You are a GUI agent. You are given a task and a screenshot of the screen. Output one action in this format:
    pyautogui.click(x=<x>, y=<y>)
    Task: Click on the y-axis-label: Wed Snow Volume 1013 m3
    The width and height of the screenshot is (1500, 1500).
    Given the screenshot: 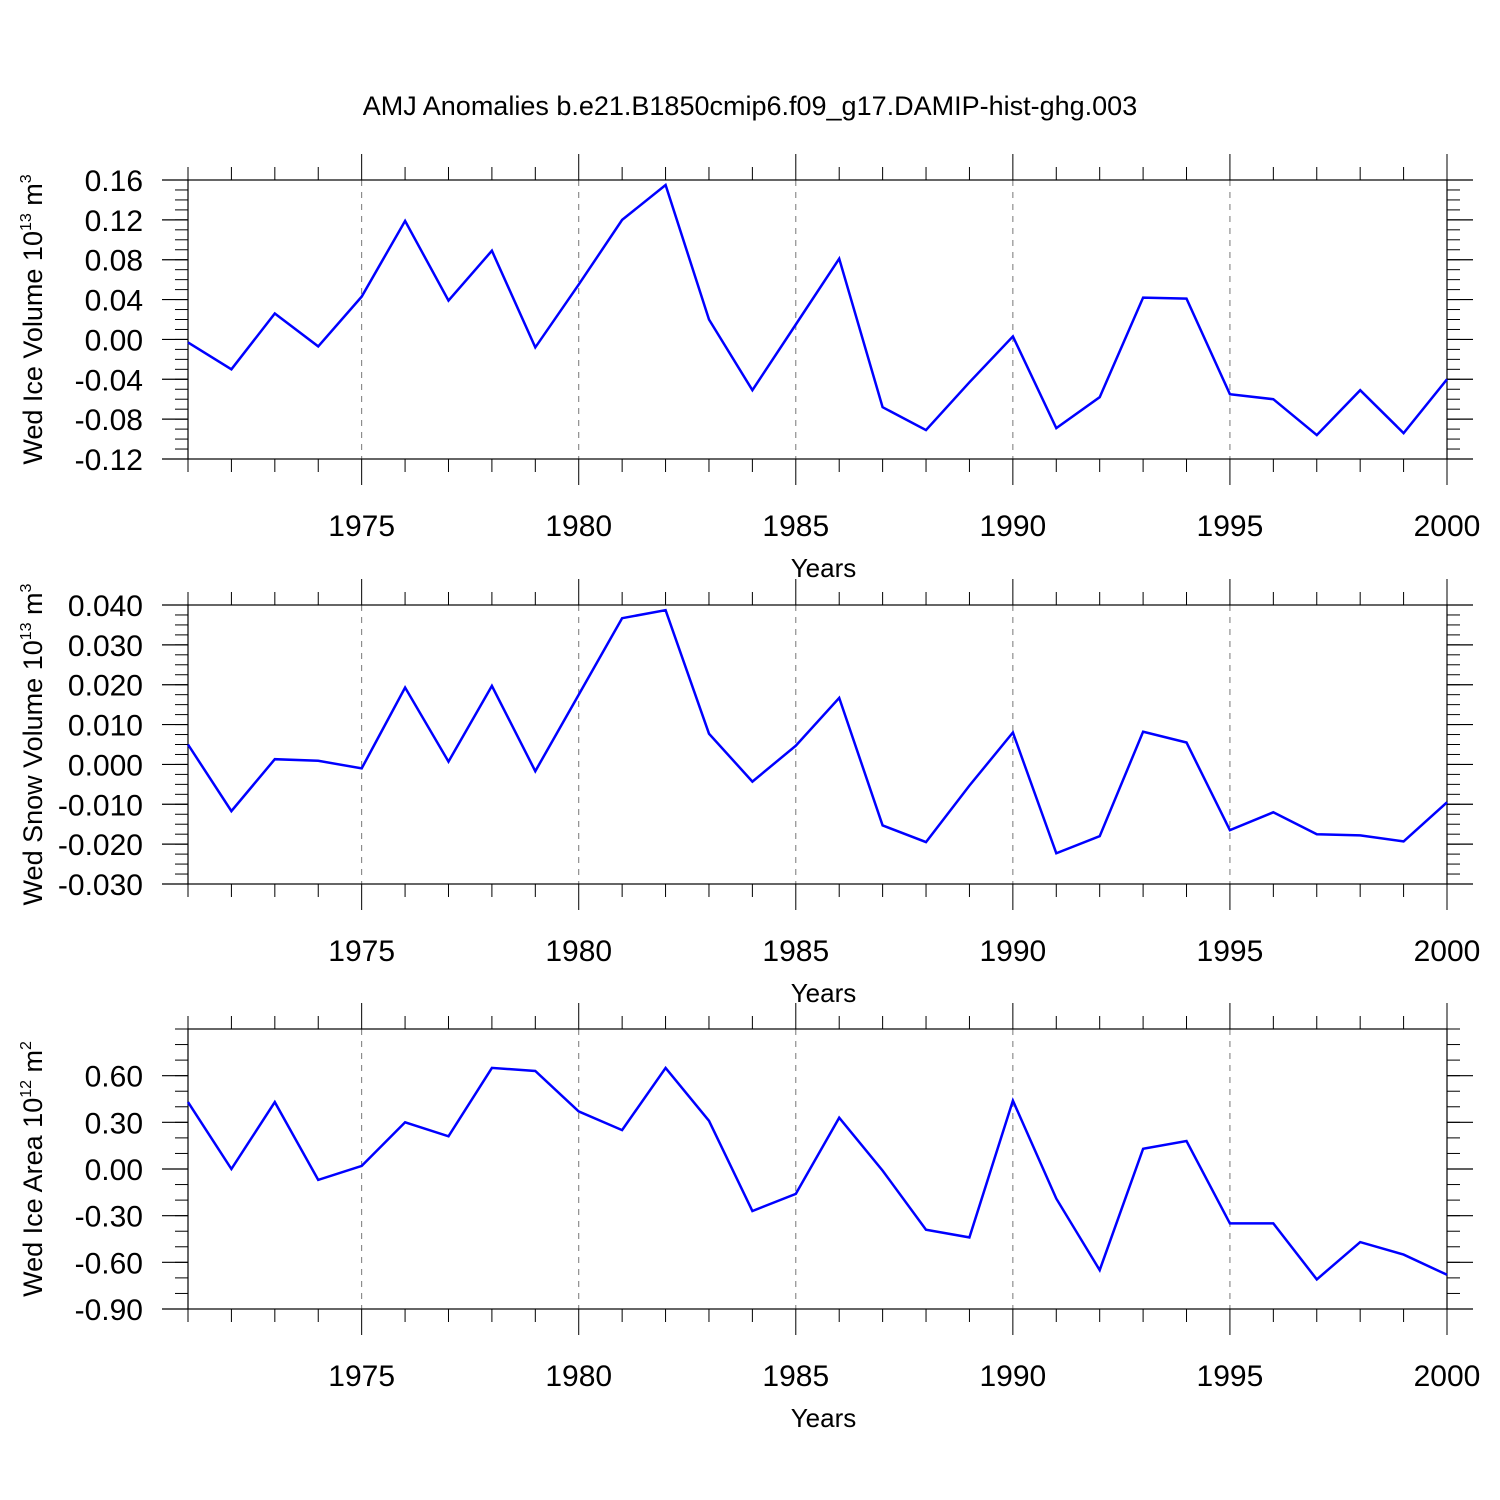 What is the action you would take?
    pyautogui.click(x=33, y=744)
    